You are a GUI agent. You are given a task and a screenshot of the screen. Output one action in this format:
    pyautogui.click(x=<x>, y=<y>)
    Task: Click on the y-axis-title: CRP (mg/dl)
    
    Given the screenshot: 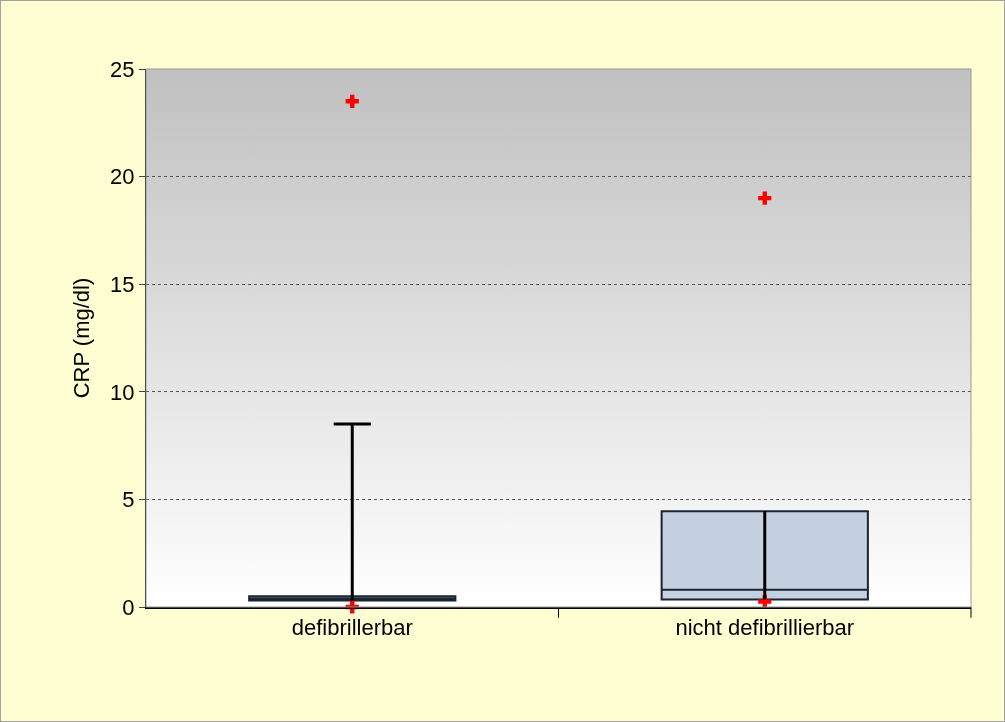 What is the action you would take?
    pyautogui.click(x=81, y=338)
    